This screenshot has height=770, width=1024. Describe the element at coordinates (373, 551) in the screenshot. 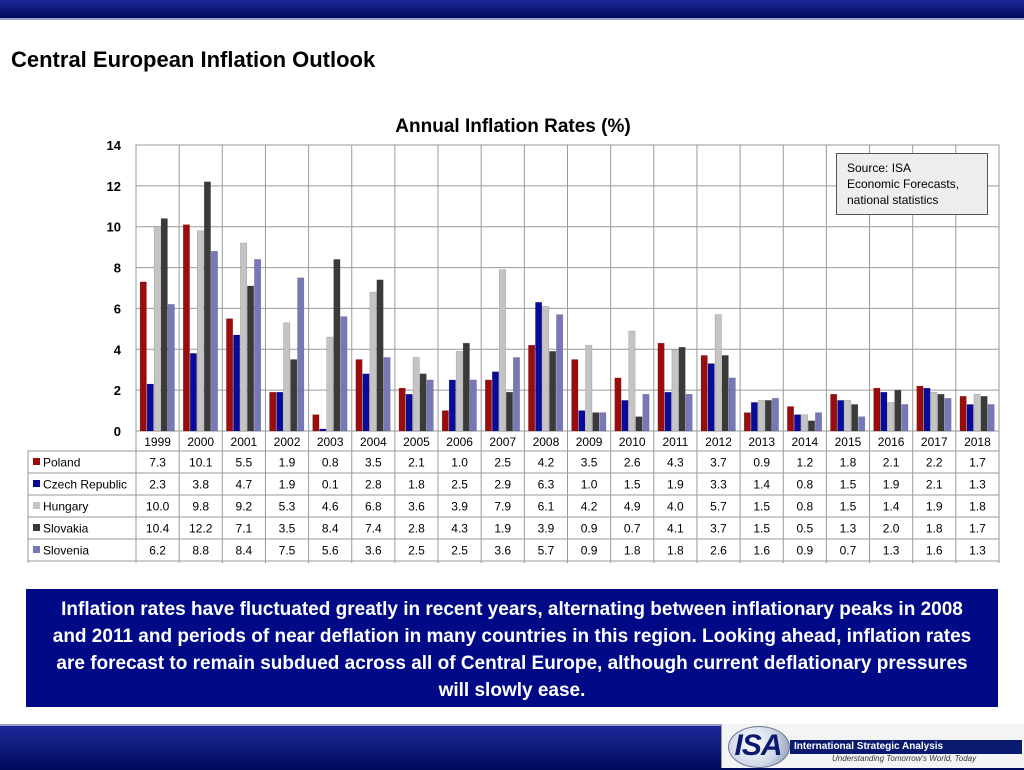

I see `data-label: 3.6` at that location.